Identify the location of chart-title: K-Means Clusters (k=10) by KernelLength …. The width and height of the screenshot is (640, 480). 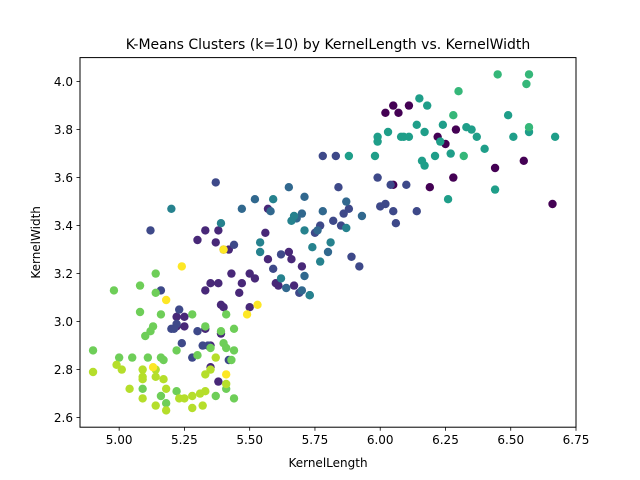
(328, 45).